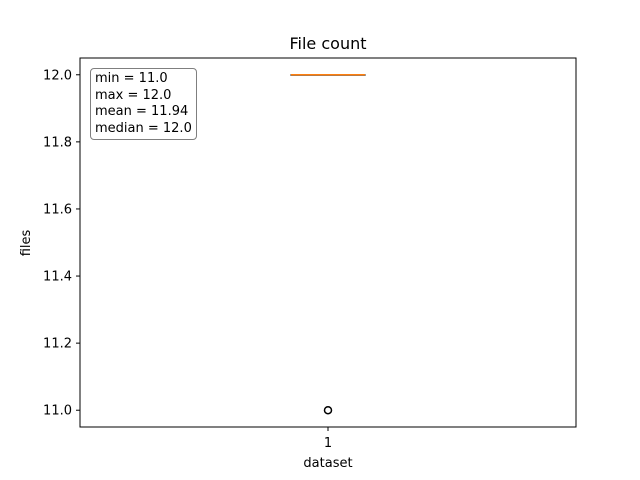  Describe the element at coordinates (57, 411) in the screenshot. I see `y-tick-label: 11.0` at that location.